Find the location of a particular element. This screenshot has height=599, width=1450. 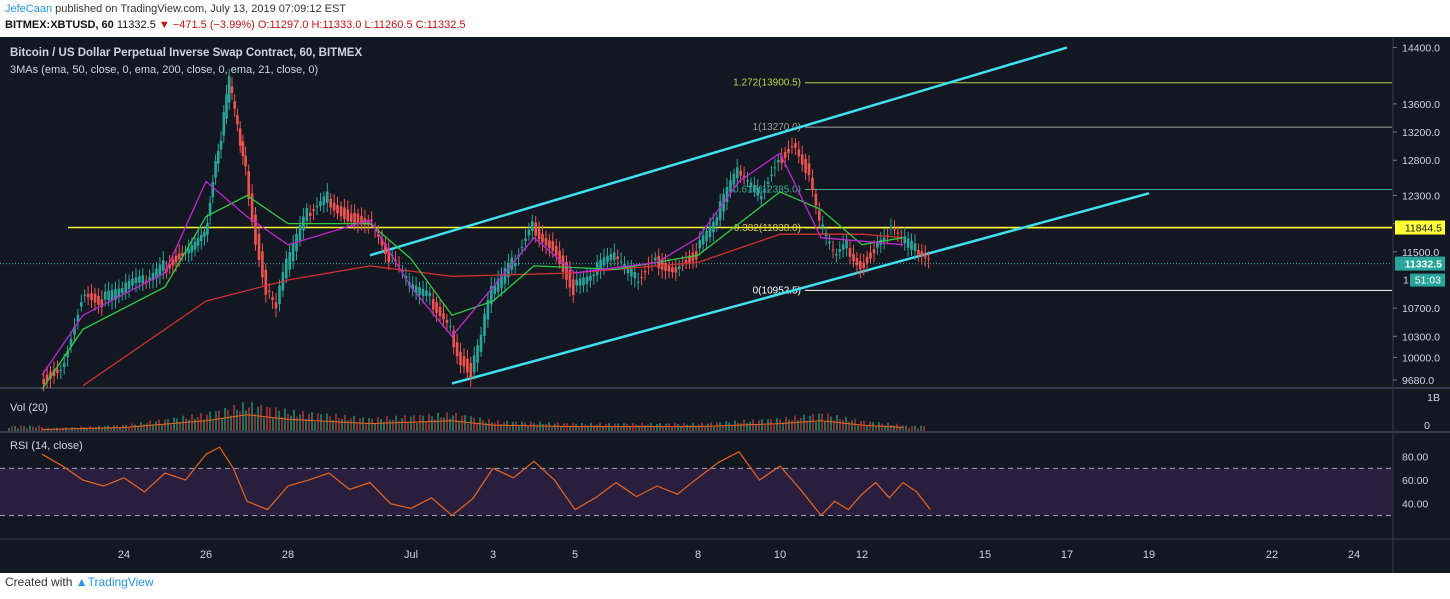

price-tick-label: 10000.0 is located at coordinates (1421, 358).